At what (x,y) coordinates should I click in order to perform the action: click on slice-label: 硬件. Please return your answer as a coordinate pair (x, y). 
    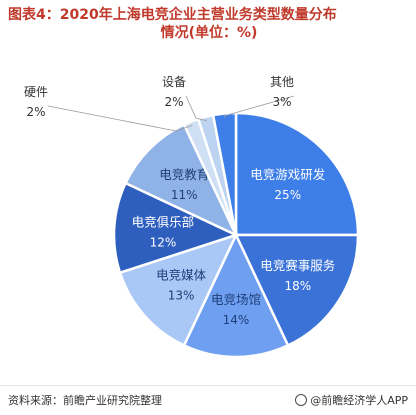
    Looking at the image, I should click on (36, 92).